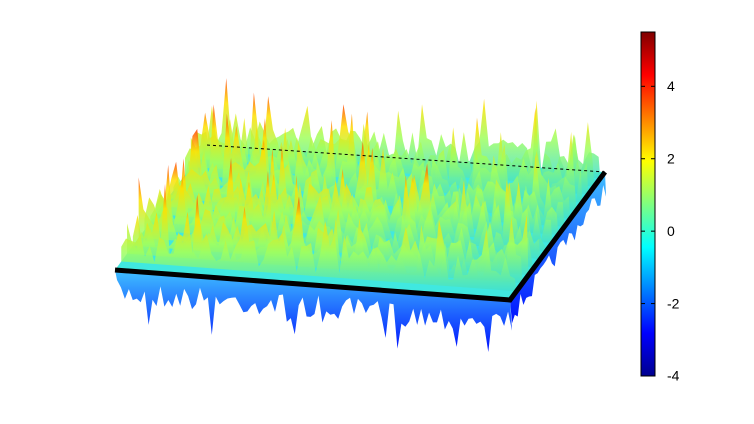 This screenshot has width=754, height=424. I want to click on colorbar, so click(648, 204).